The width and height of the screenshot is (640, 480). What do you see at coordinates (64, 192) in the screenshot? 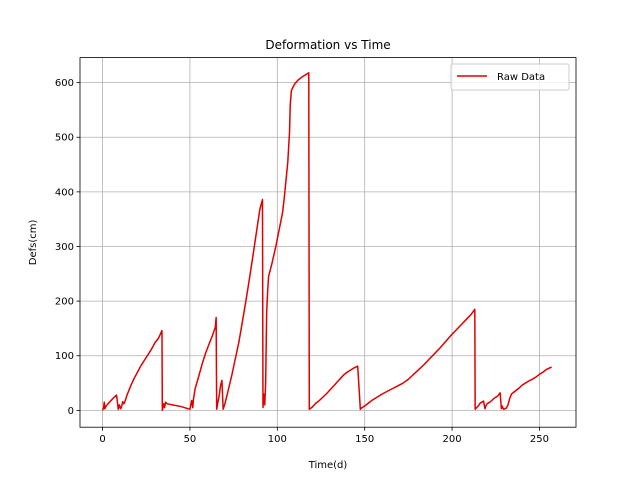
I see `y-tick-label: 400` at bounding box center [64, 192].